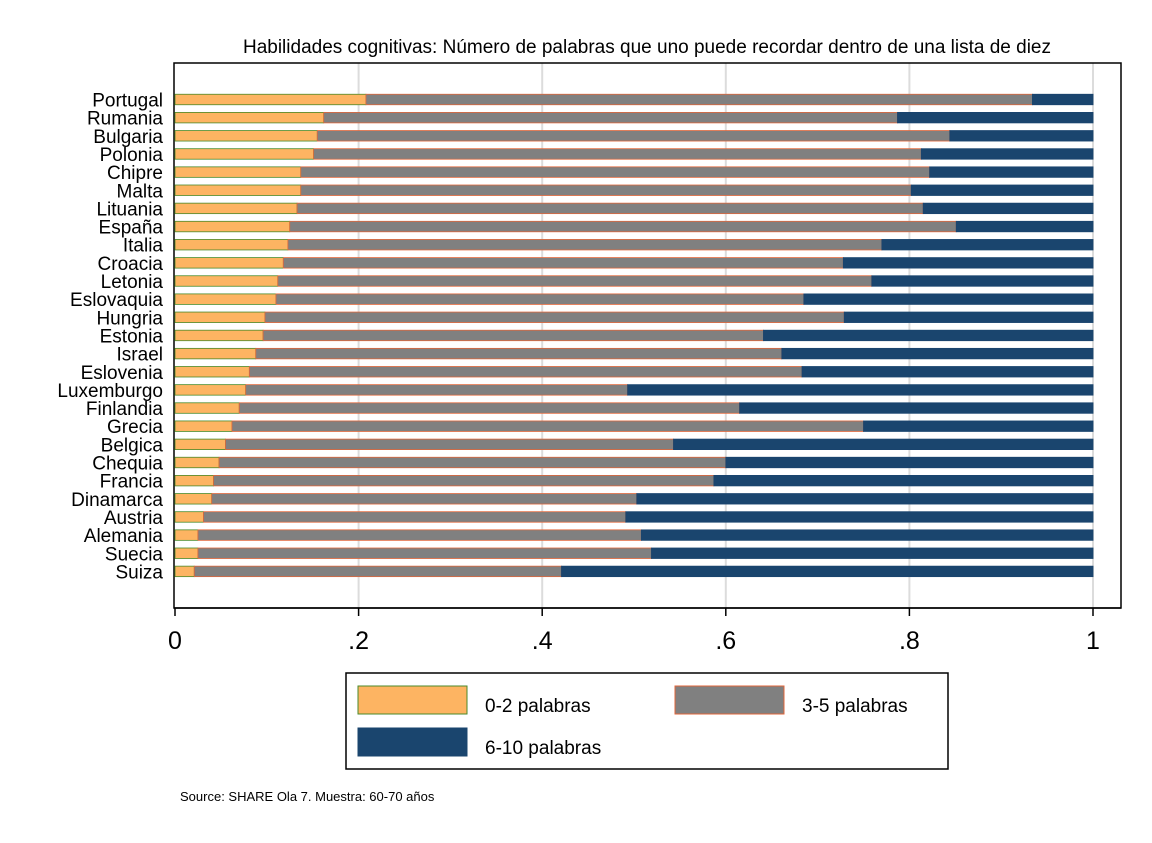 This screenshot has width=1152, height=843. Describe the element at coordinates (189, 517) in the screenshot. I see `bar-austria-0-2-palabras` at that location.